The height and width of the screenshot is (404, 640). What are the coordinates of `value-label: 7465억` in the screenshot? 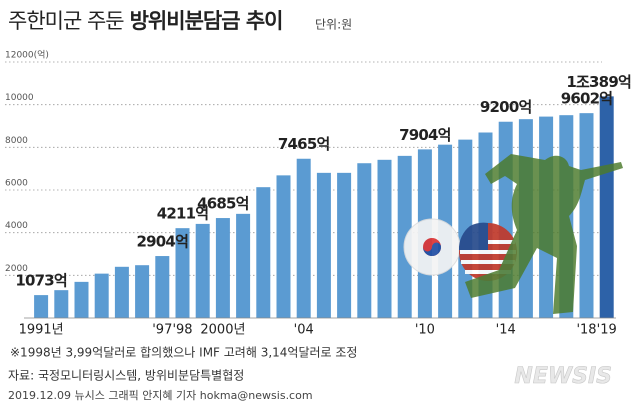 It's located at (304, 144).